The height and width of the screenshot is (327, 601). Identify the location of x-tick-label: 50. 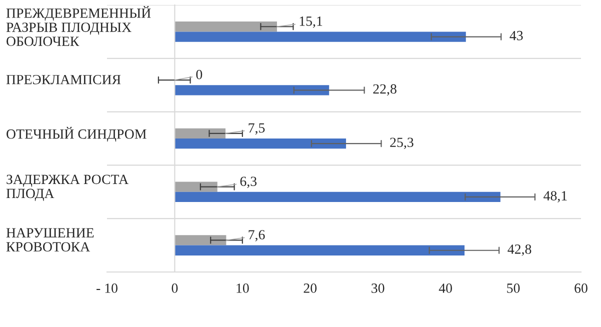
(513, 288).